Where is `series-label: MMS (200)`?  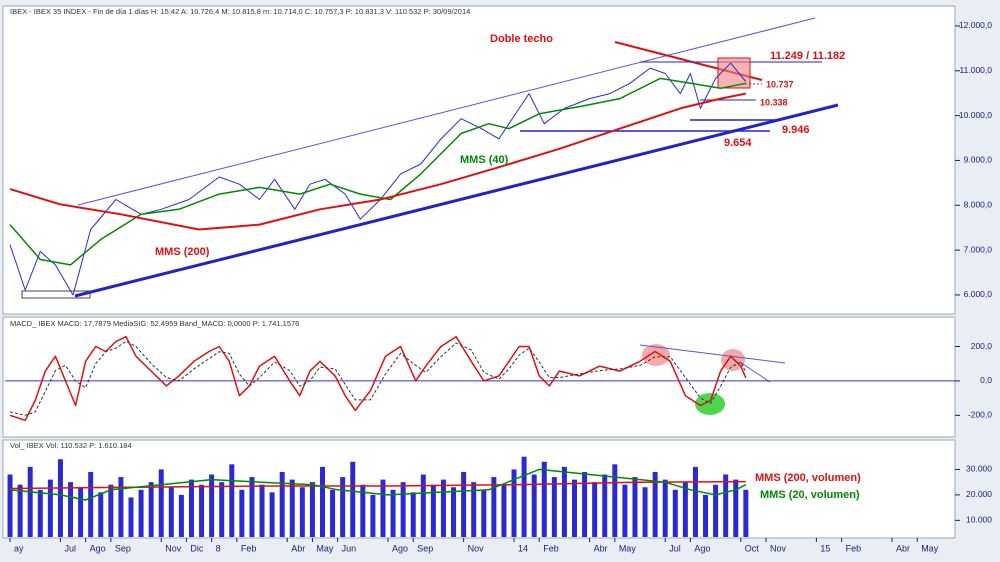 series-label: MMS (200) is located at coordinates (182, 252).